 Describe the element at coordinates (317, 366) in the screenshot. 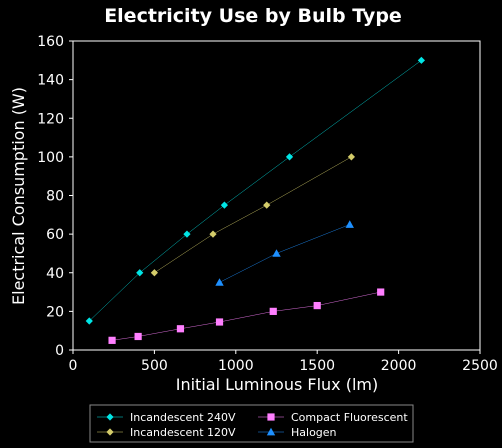

I see `x-tick-label: 1500` at that location.